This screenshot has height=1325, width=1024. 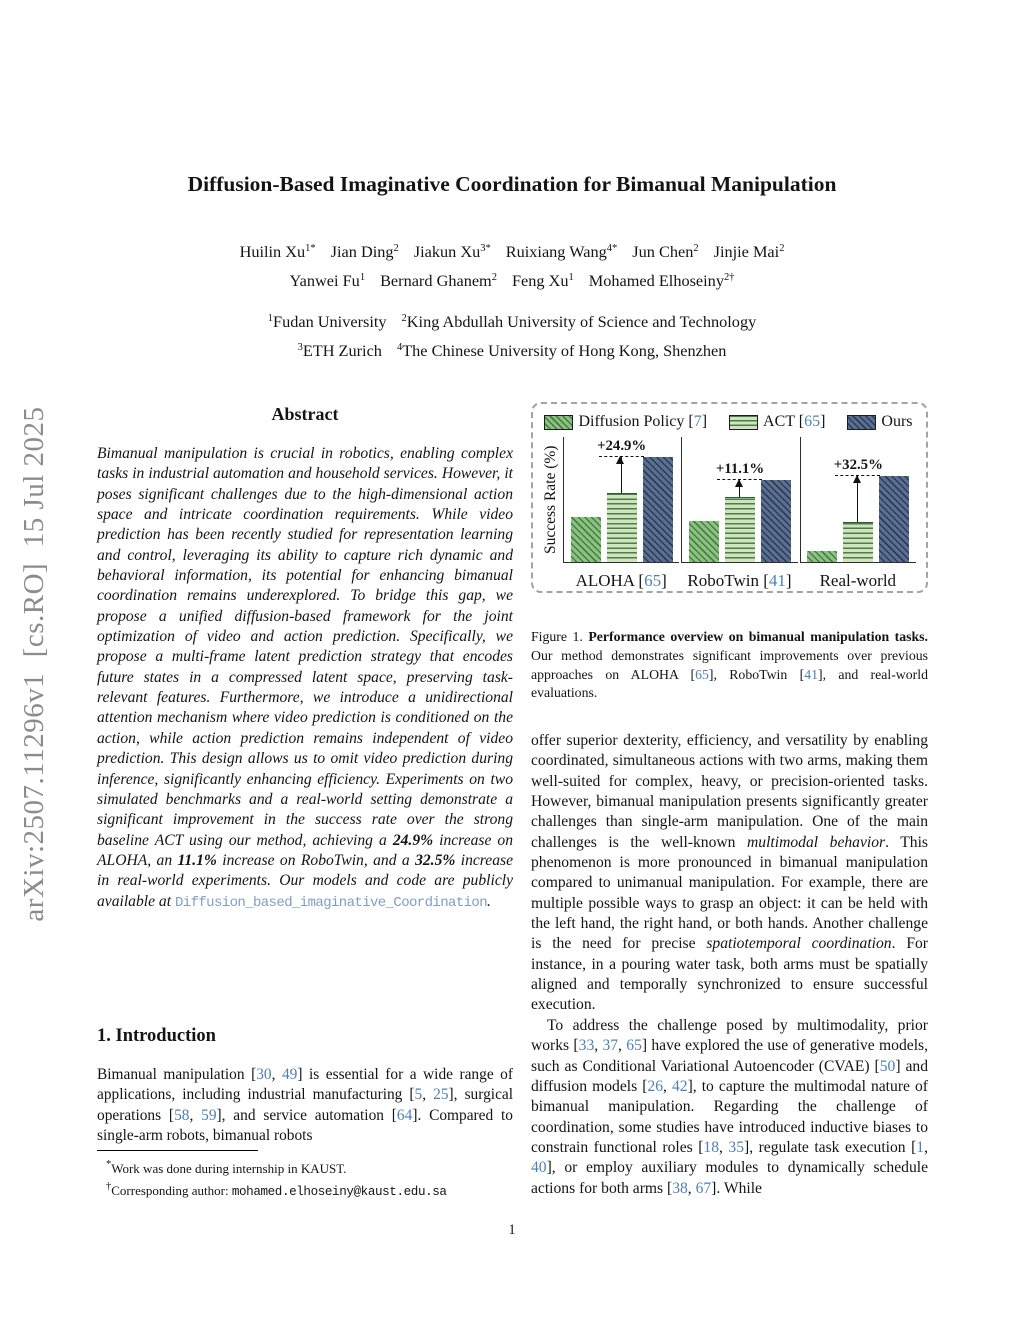 I want to click on text-segment: Jiakun Xu, so click(x=447, y=251).